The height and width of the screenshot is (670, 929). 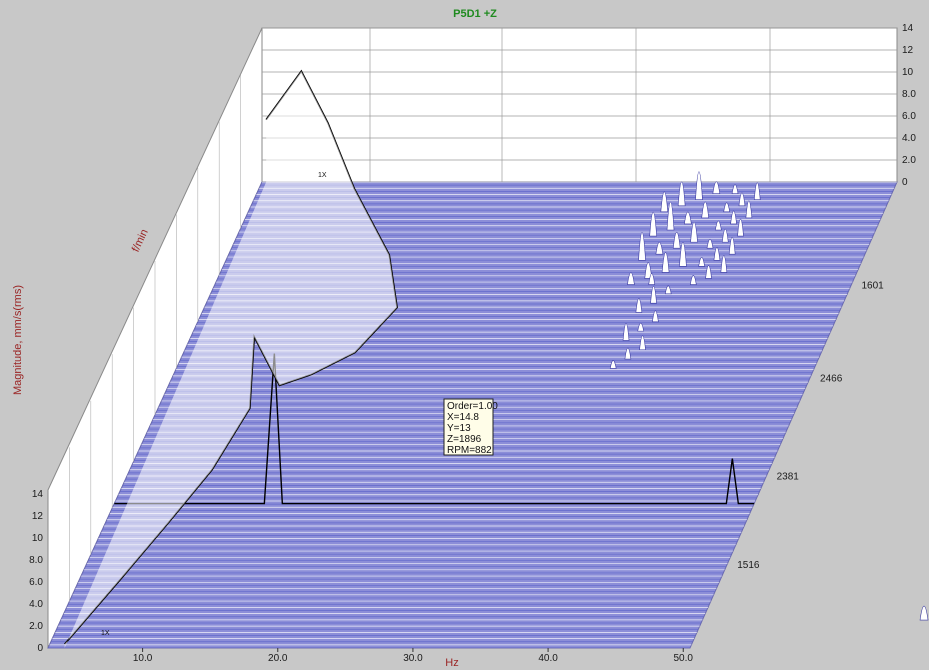 I want to click on x-axis-title: Hz, so click(x=451, y=663).